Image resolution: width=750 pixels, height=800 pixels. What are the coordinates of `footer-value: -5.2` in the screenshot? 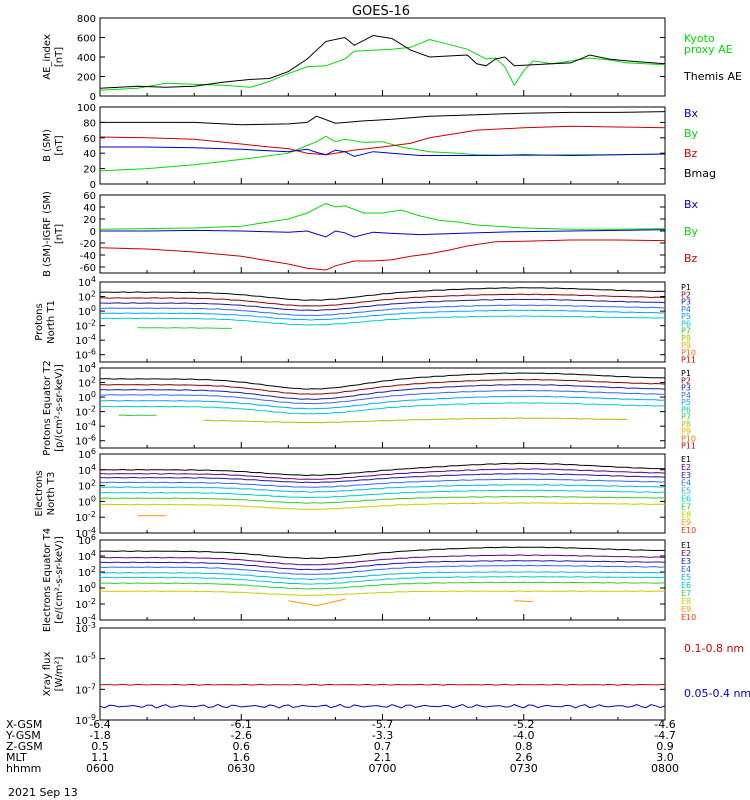 It's located at (523, 724).